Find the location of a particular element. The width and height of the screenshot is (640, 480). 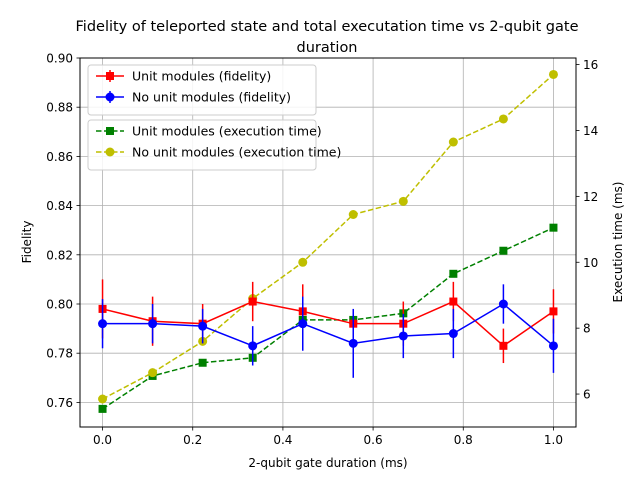

y-left-tick-label: 0.82 is located at coordinates (59, 255).